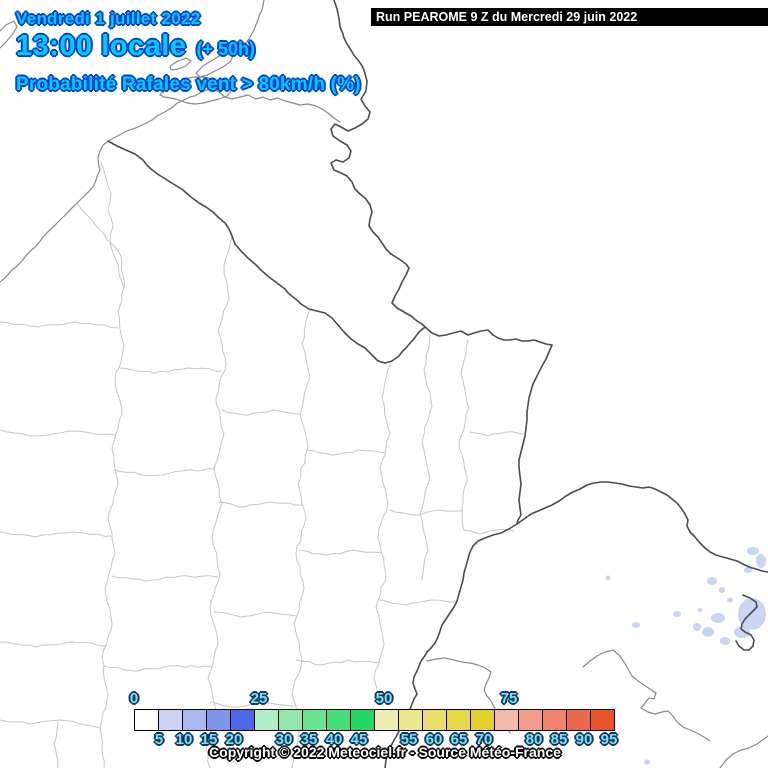 This screenshot has height=768, width=768. I want to click on legend-tick-75: 75, so click(509, 698).